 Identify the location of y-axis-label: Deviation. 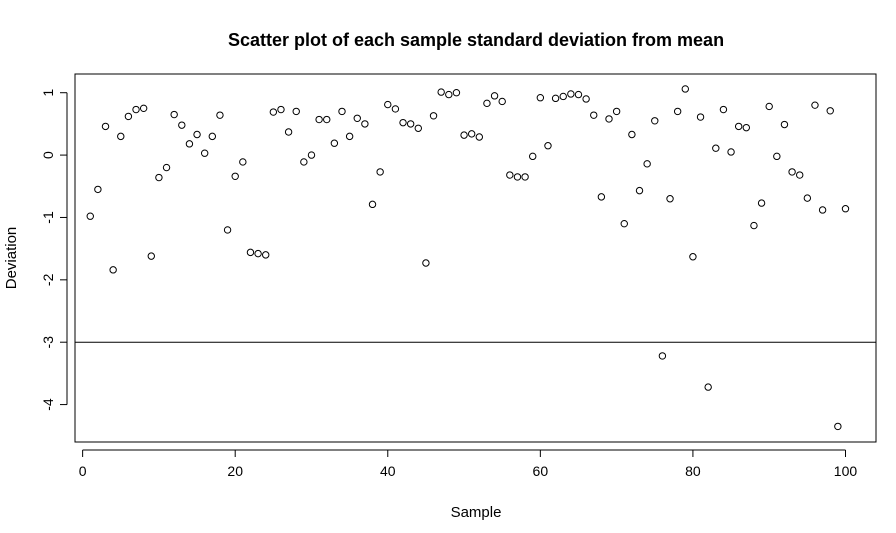
(11, 258).